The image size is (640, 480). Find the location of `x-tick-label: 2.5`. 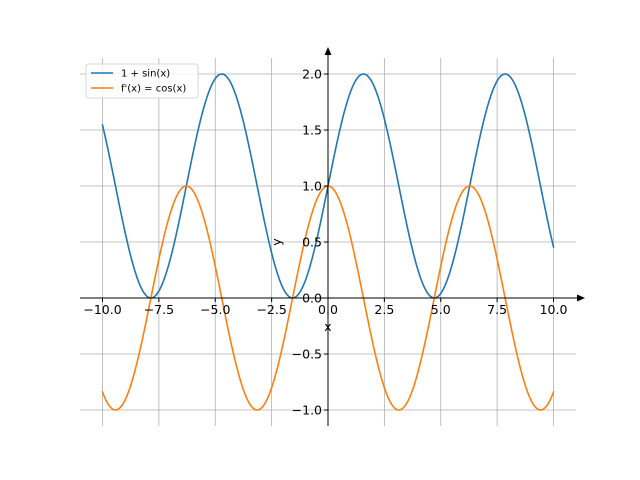

x-tick-label: 2.5 is located at coordinates (384, 309).